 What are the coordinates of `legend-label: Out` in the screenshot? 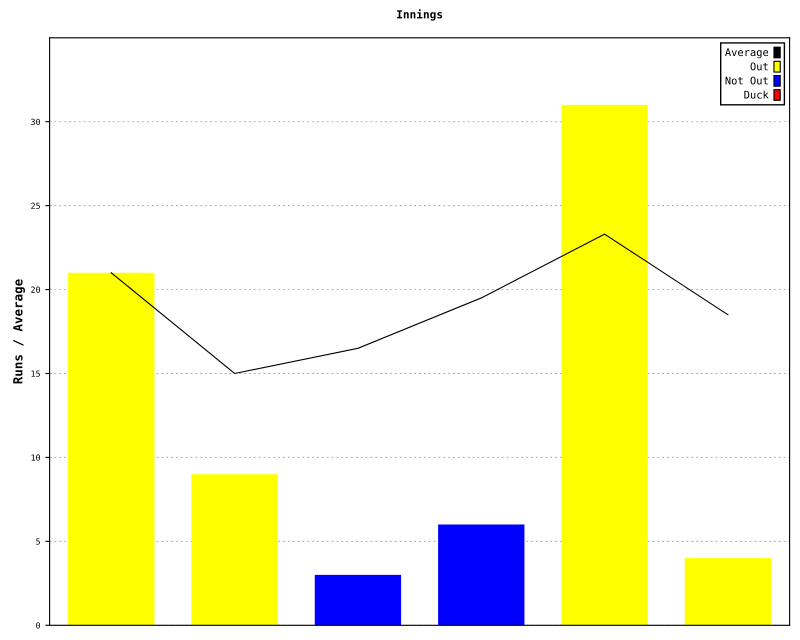 It's located at (759, 66).